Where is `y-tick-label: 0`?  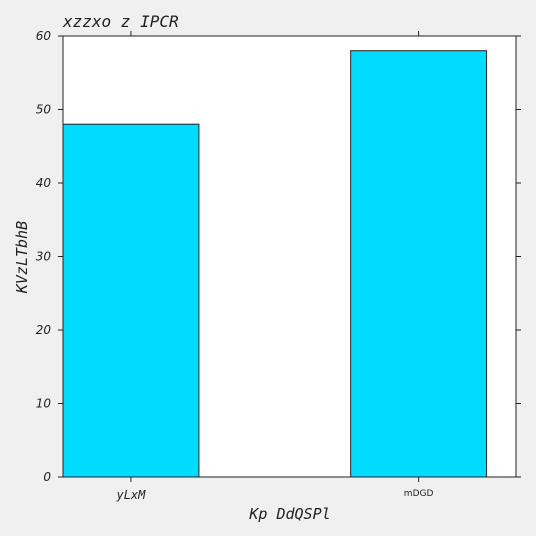
y-tick-label: 0 is located at coordinates (47, 477).